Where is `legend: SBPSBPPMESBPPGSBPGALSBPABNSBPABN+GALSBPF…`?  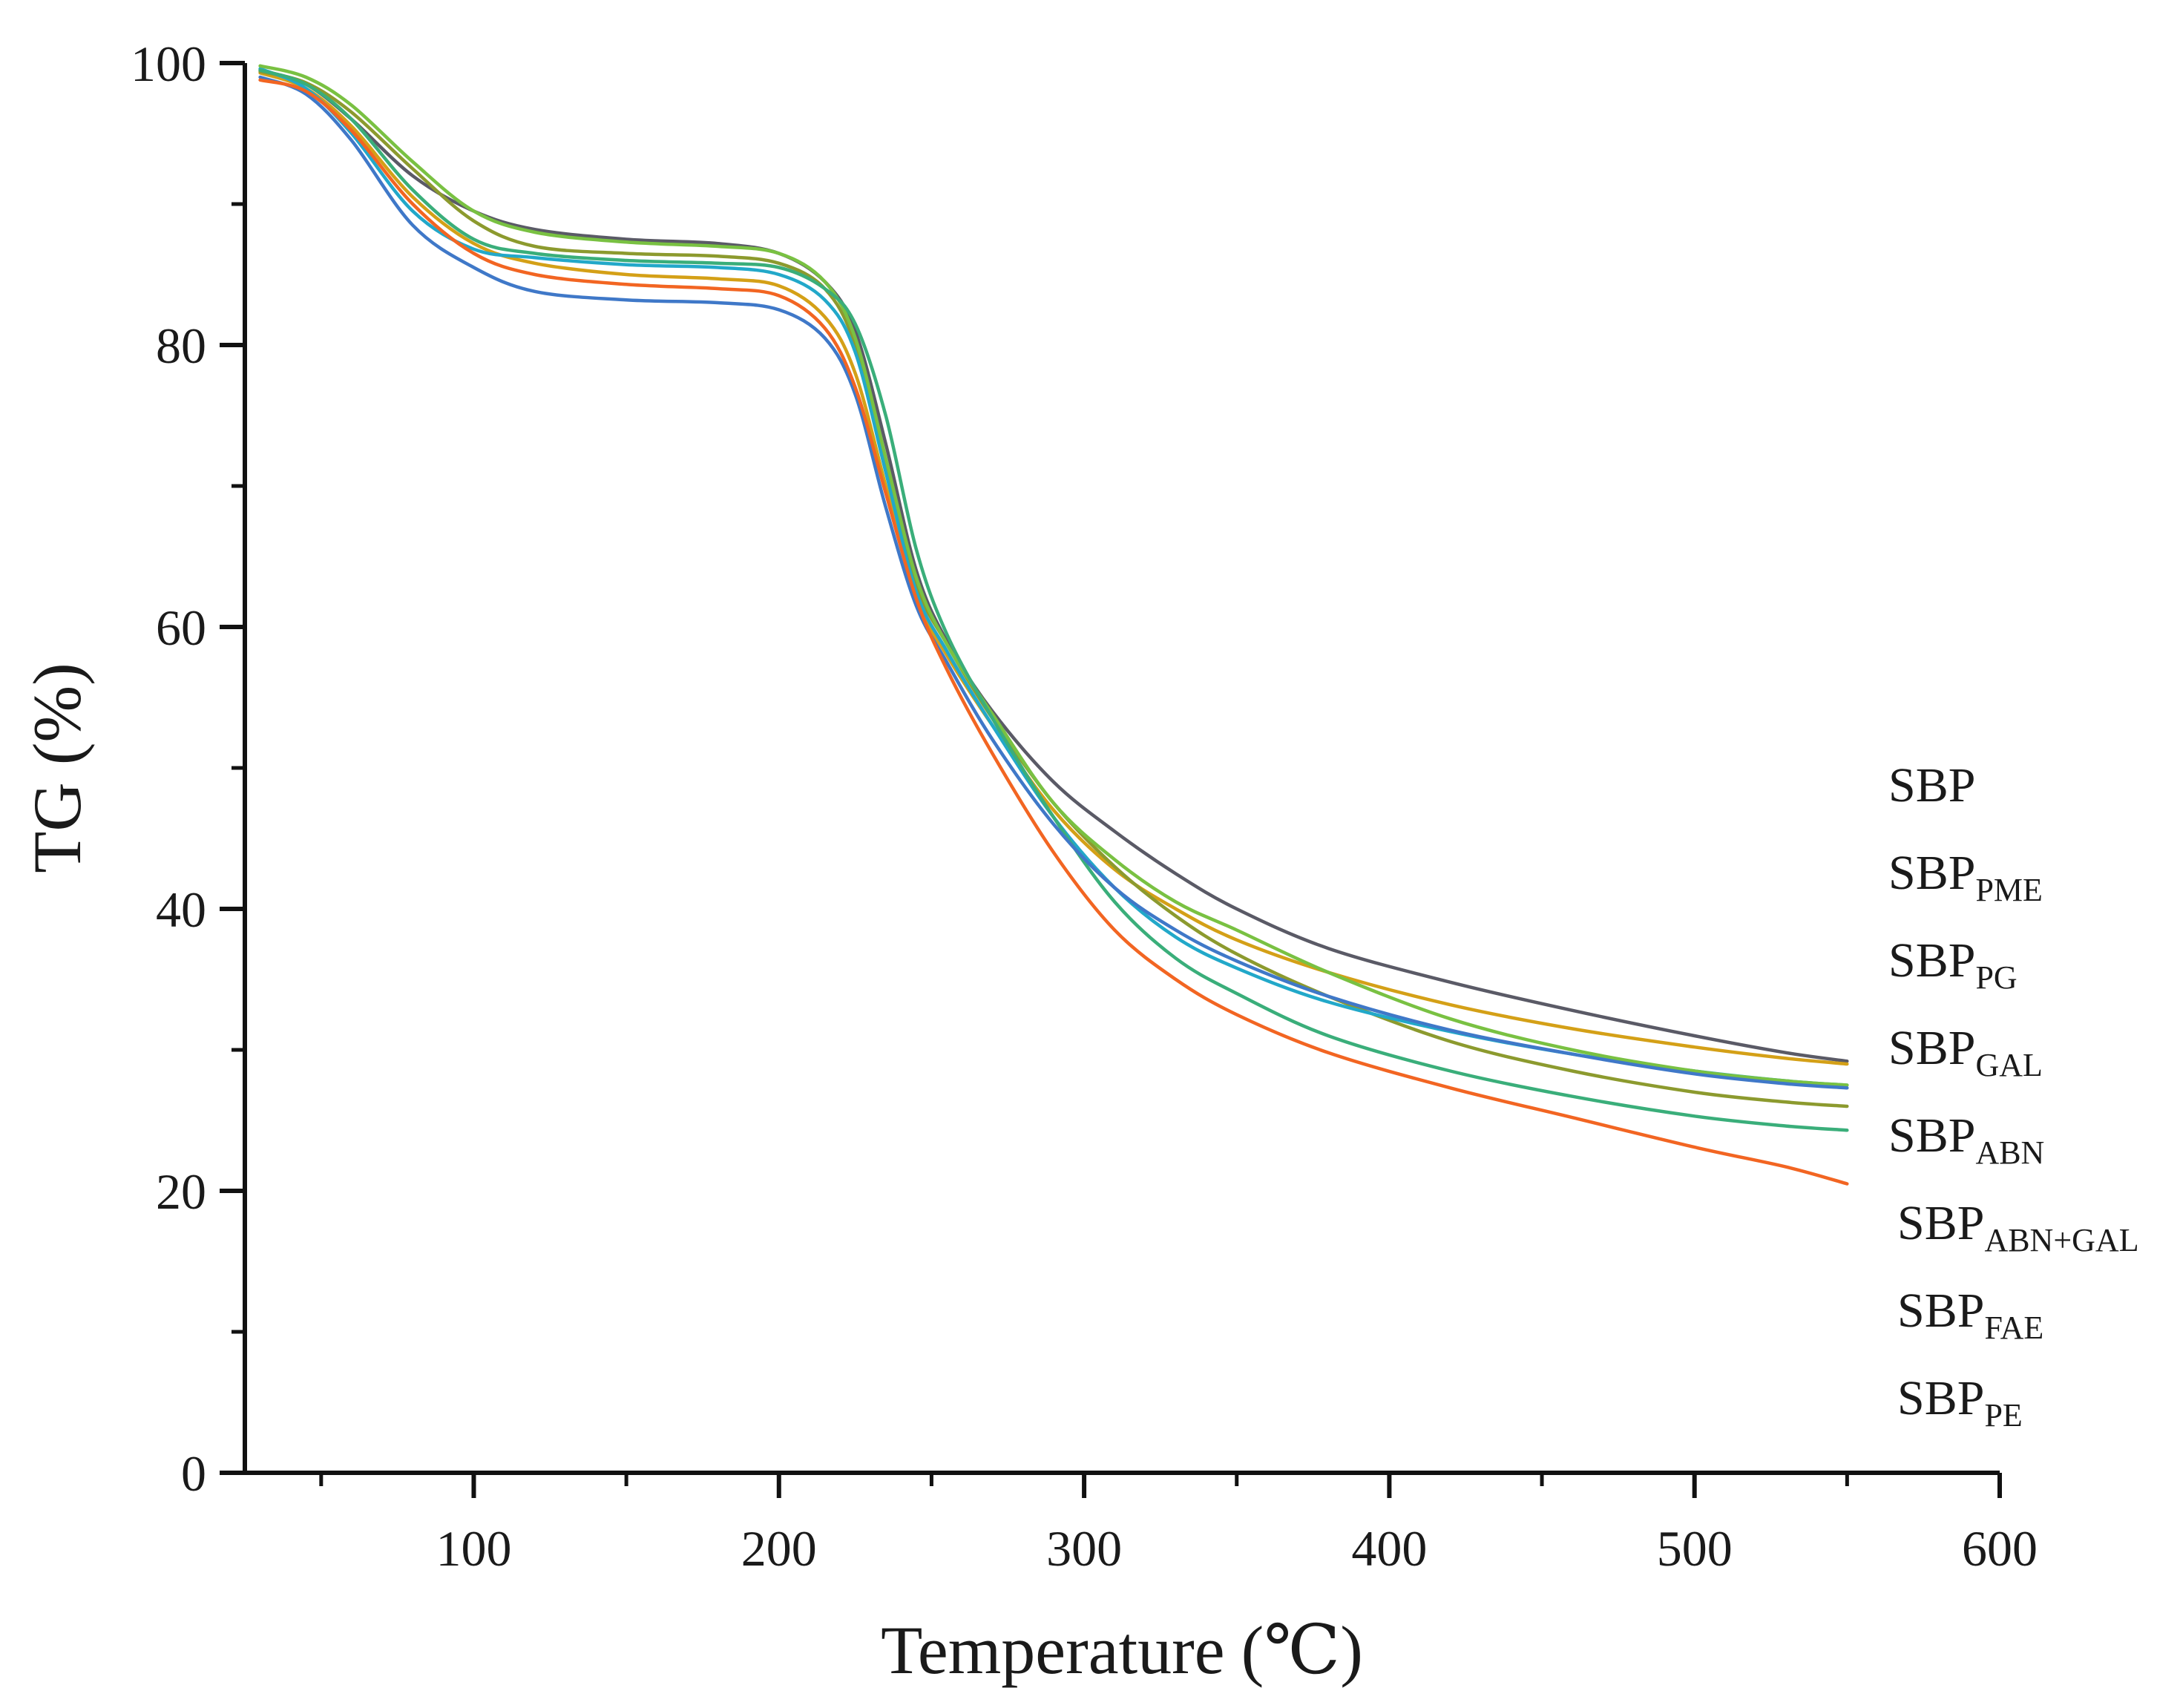
legend: SBPSBPPMESBPPGSBPGALSBPABNSBPABN+GALSBPF… is located at coordinates (2013, 1095).